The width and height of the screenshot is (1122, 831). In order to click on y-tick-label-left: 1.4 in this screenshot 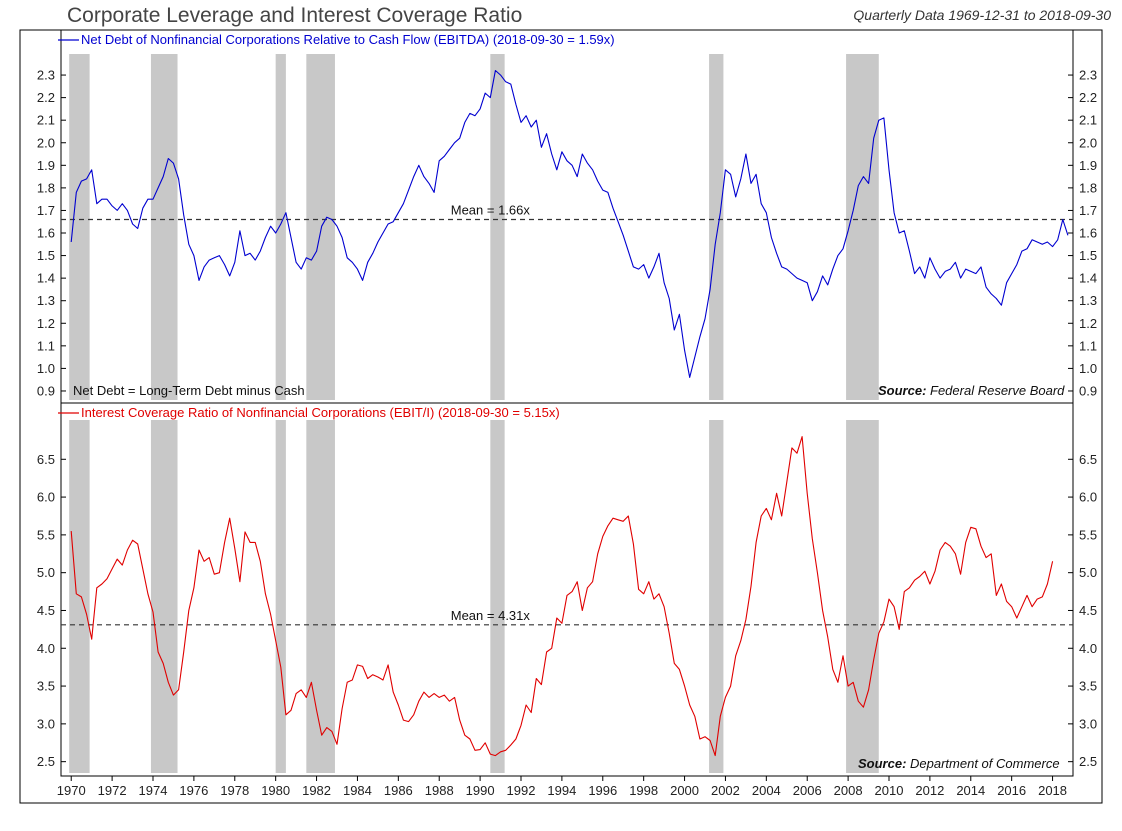, I will do `click(46, 278)`.